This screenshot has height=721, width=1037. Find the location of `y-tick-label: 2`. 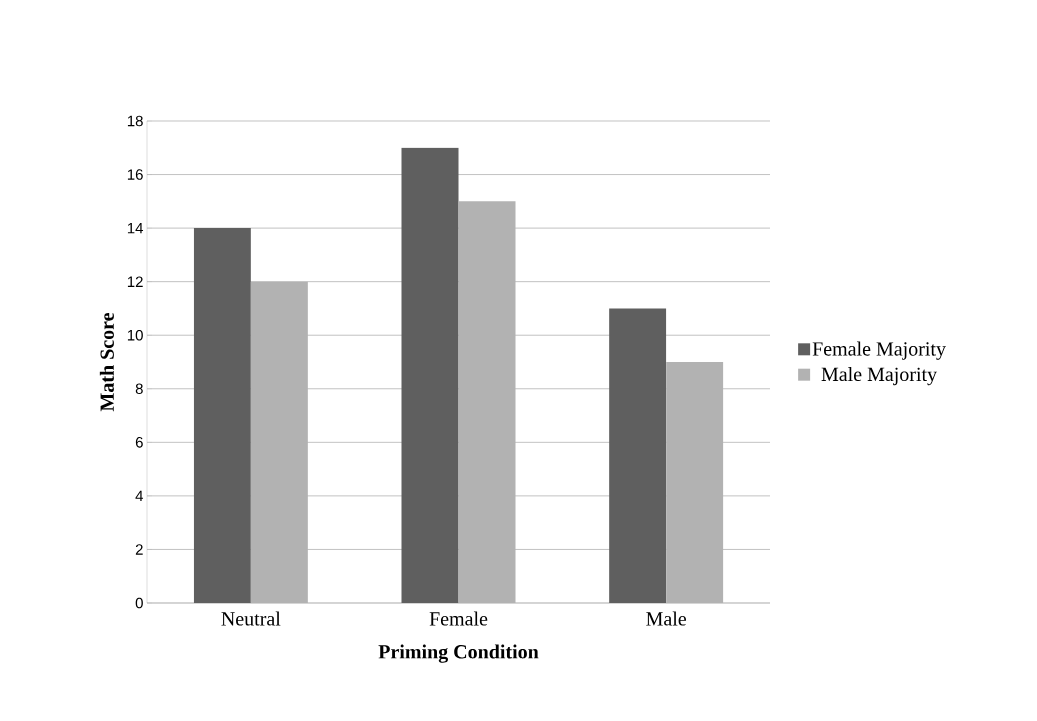

y-tick-label: 2 is located at coordinates (139, 549).